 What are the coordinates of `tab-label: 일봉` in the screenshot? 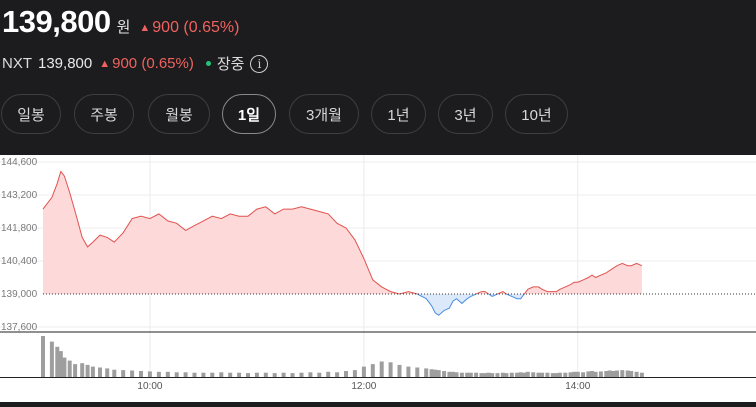 It's located at (31, 115).